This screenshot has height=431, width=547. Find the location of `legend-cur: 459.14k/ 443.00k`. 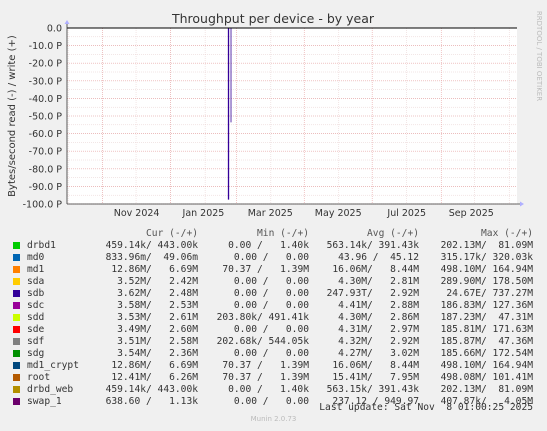

legend-cur: 459.14k/ 443.00k is located at coordinates (151, 389).